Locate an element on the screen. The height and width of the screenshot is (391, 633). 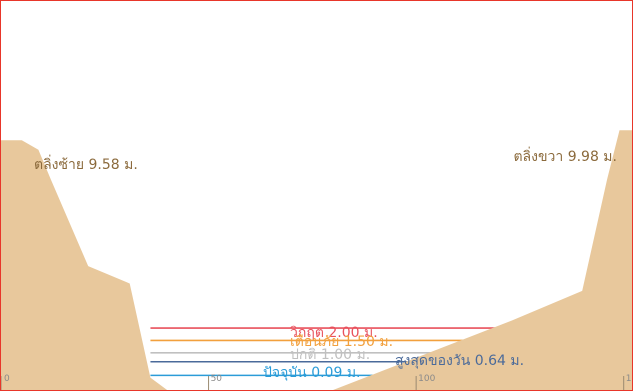
level-label-daily_max: สูงสุดของวัน 0.64 ม. is located at coordinates (459, 361).